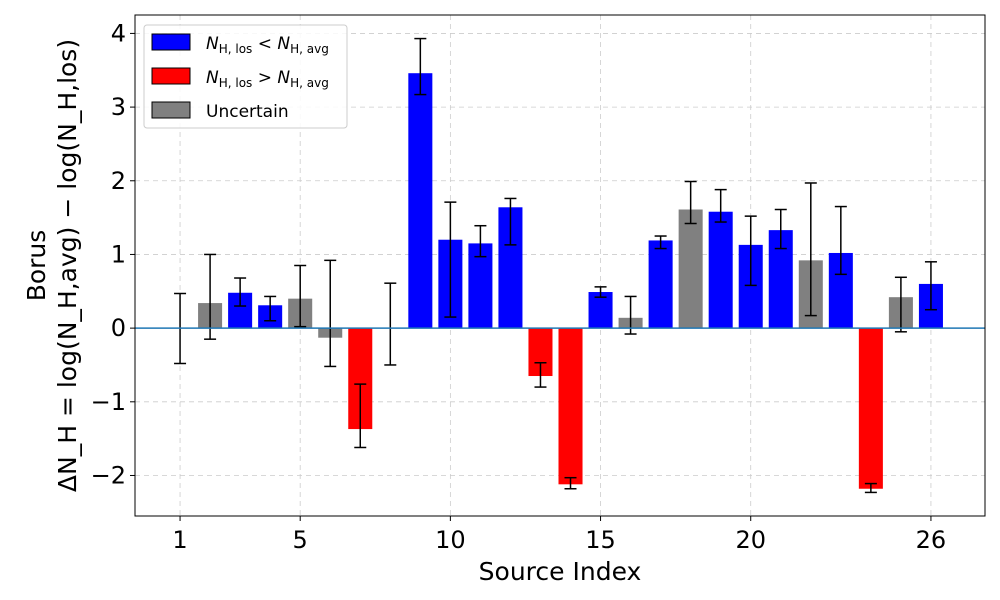 Image resolution: width=1000 pixels, height=600 pixels. What do you see at coordinates (118, 181) in the screenshot?
I see `y-tick-label: 2` at bounding box center [118, 181].